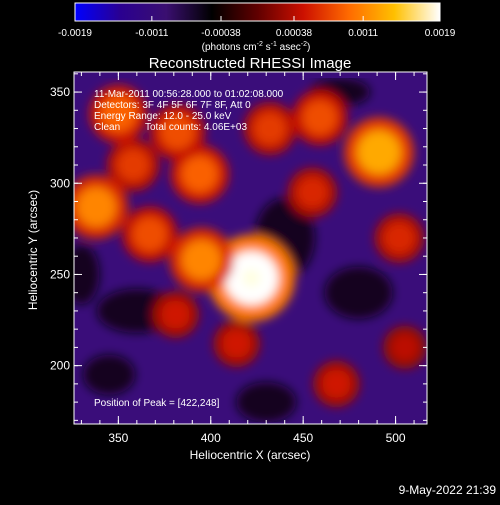  Describe the element at coordinates (250, 455) in the screenshot. I see `x-axis-label: Heliocentric X (arcsec)` at that location.